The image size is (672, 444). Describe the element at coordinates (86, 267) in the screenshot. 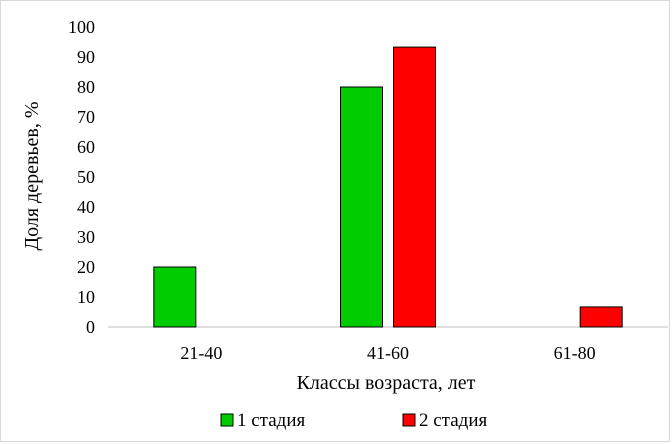

I see `y-tick-label: 20` at that location.